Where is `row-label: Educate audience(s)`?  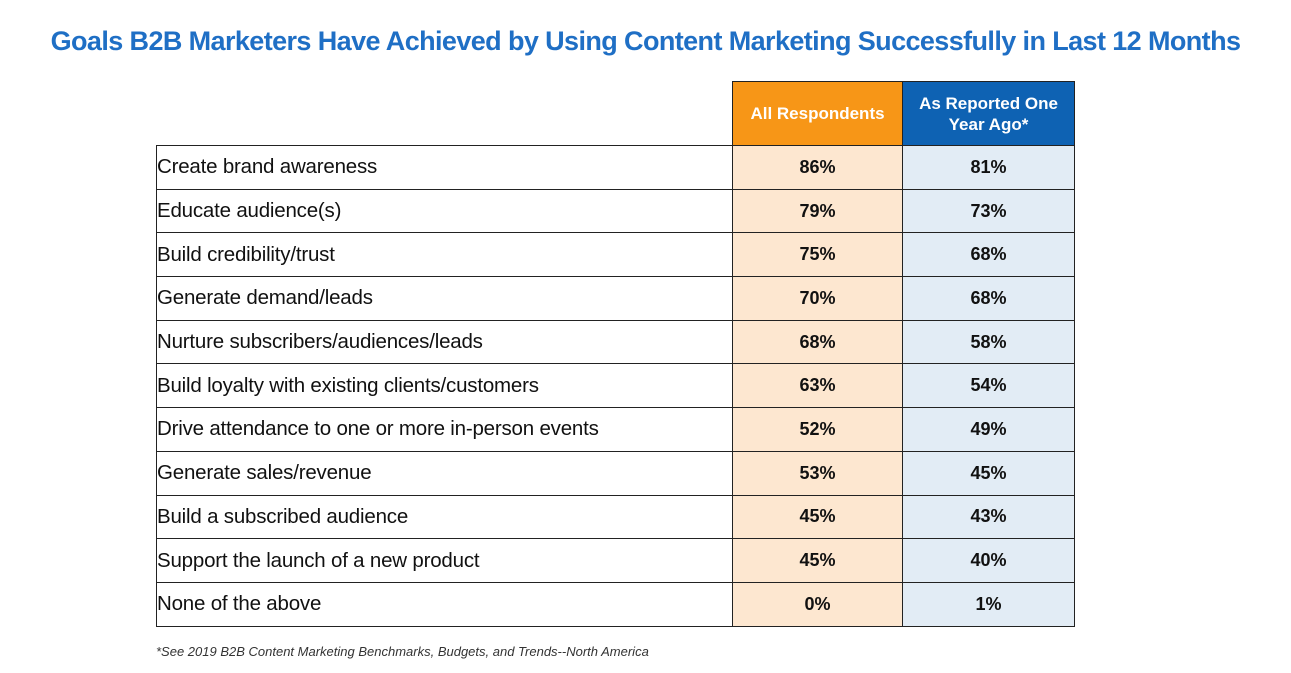 row-label: Educate audience(s) is located at coordinates (444, 211).